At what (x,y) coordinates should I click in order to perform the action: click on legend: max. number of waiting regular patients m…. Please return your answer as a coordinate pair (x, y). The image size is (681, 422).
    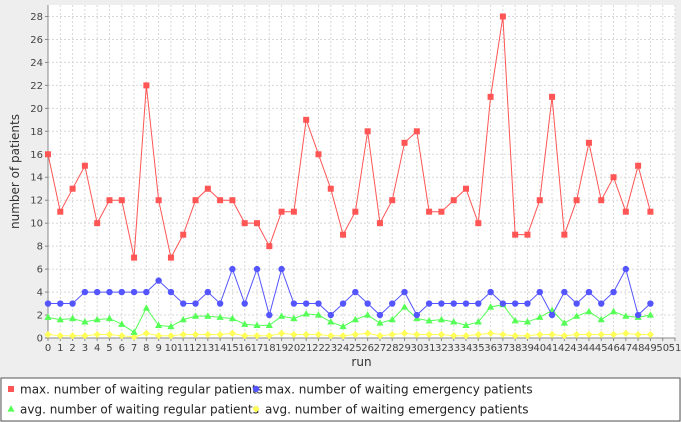
    Looking at the image, I should click on (340, 399).